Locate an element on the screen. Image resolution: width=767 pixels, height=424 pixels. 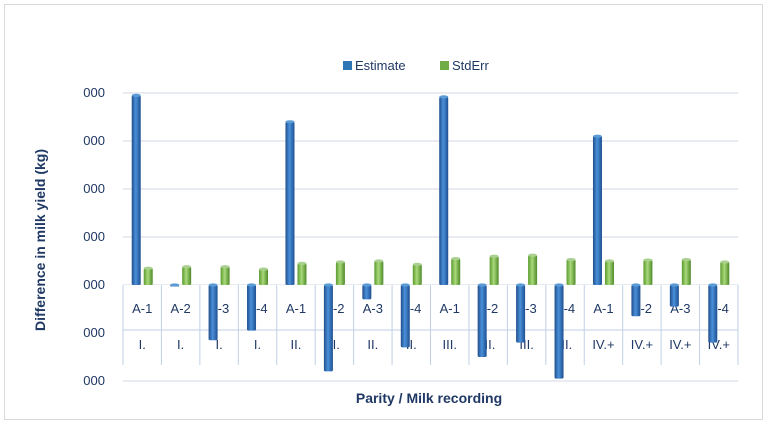
x-axis-title: Parity / Milk recording is located at coordinates (429, 398).